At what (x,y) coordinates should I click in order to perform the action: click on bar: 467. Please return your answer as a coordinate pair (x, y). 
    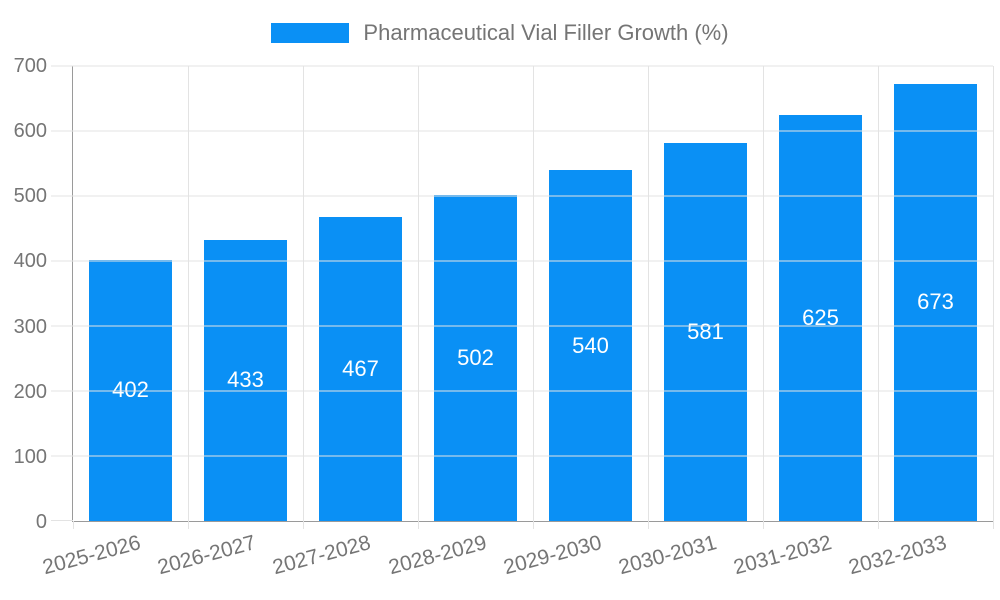
    Looking at the image, I should click on (360, 369).